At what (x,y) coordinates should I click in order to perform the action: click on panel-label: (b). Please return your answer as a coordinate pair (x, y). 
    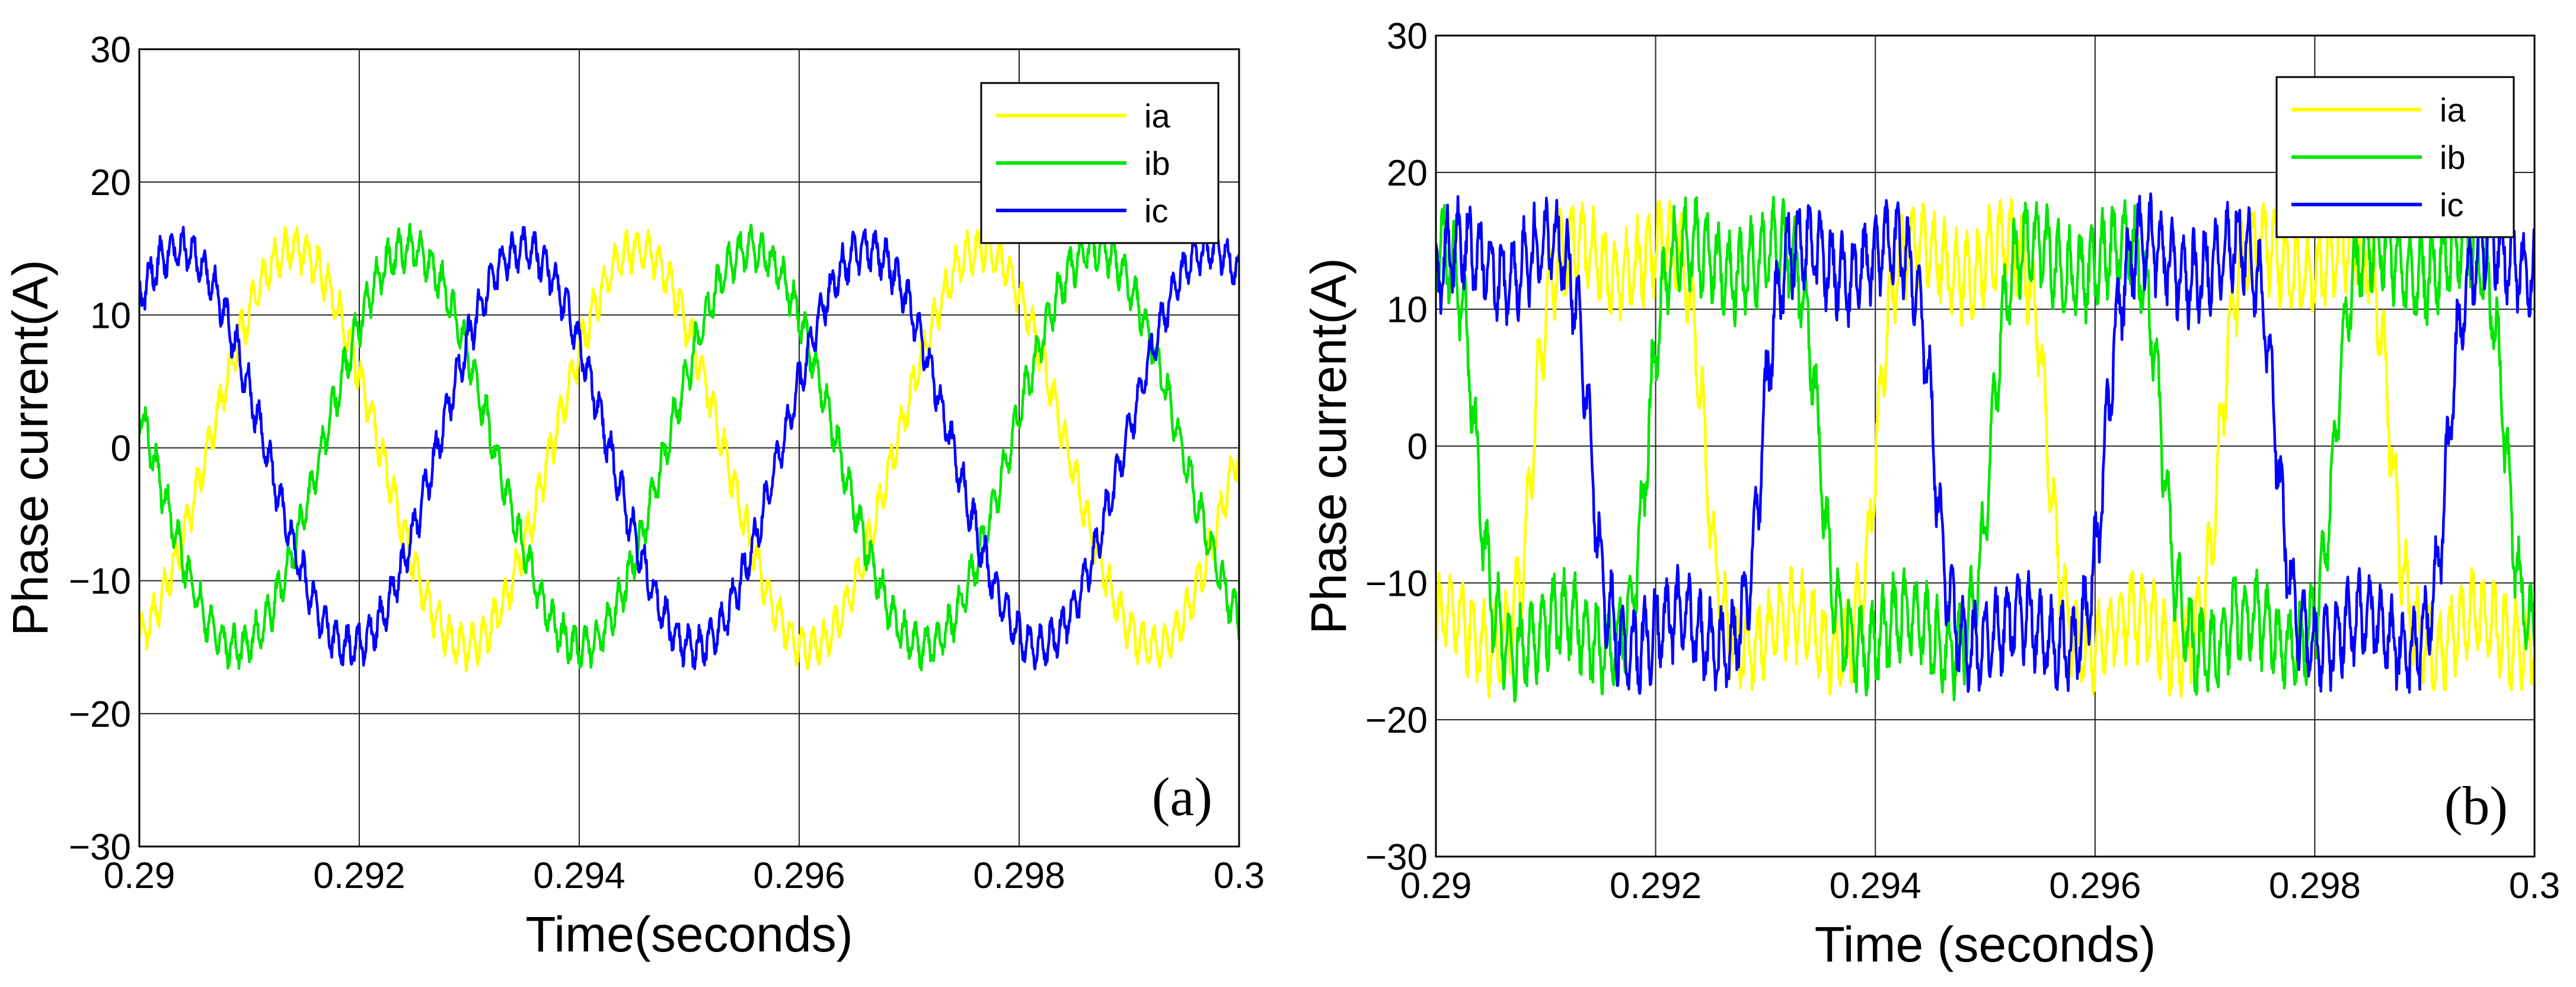
    Looking at the image, I should click on (2476, 805).